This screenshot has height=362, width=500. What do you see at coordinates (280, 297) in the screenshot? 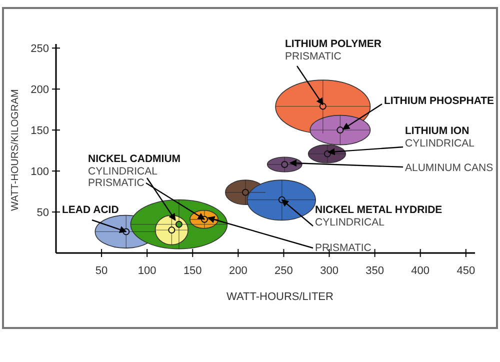
I see `x-axis-title: WATT-HOURS/LITER` at bounding box center [280, 297].